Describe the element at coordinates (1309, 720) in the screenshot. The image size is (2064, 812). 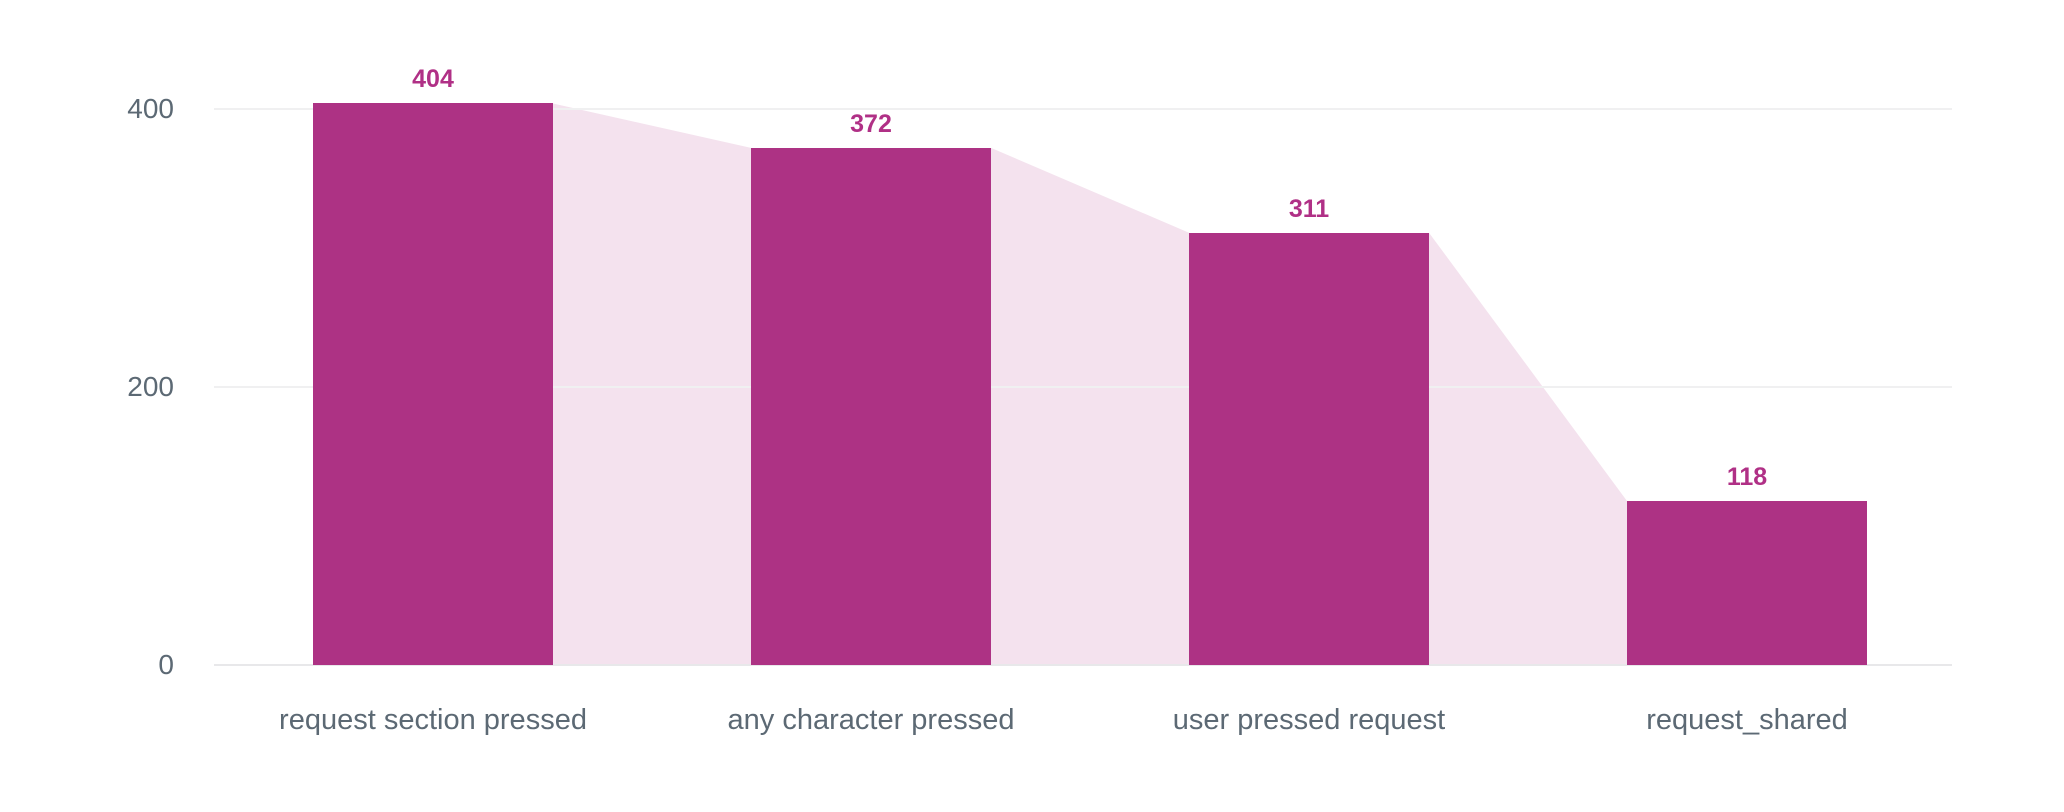
I see `x-axis-label: user pressed request` at that location.